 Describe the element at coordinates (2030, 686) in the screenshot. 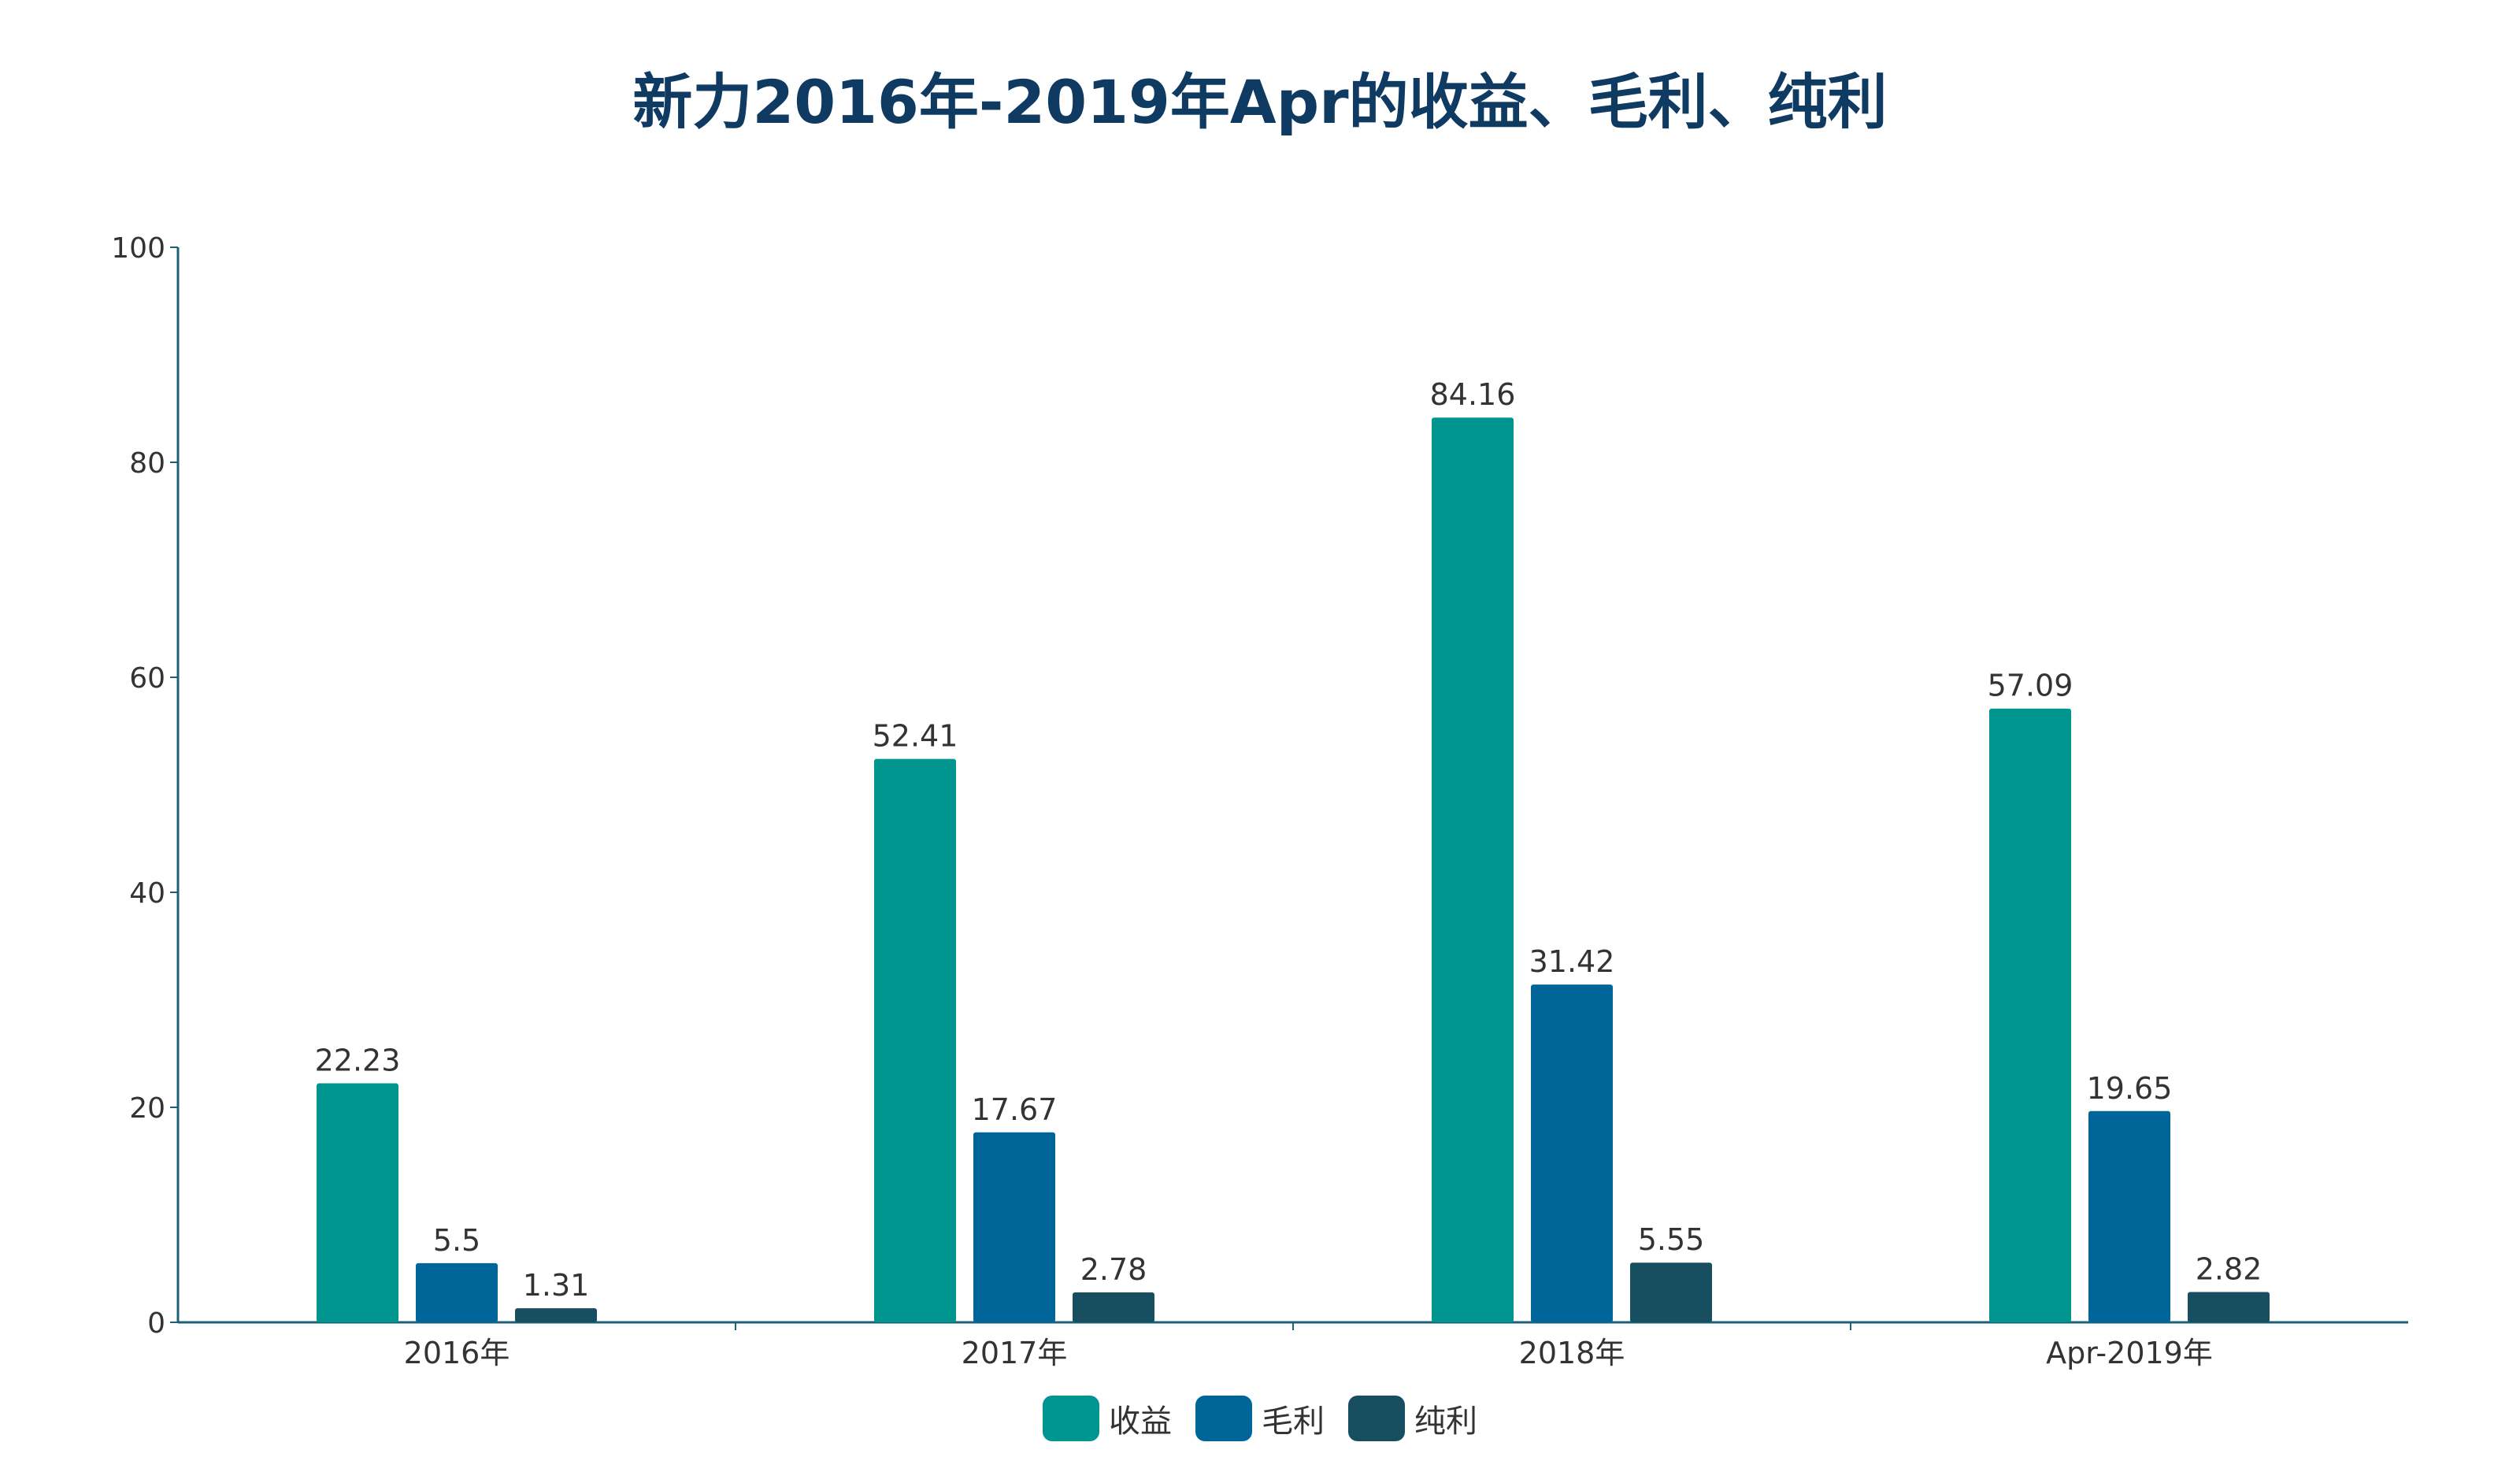

I see `data-label: 57.09` at that location.